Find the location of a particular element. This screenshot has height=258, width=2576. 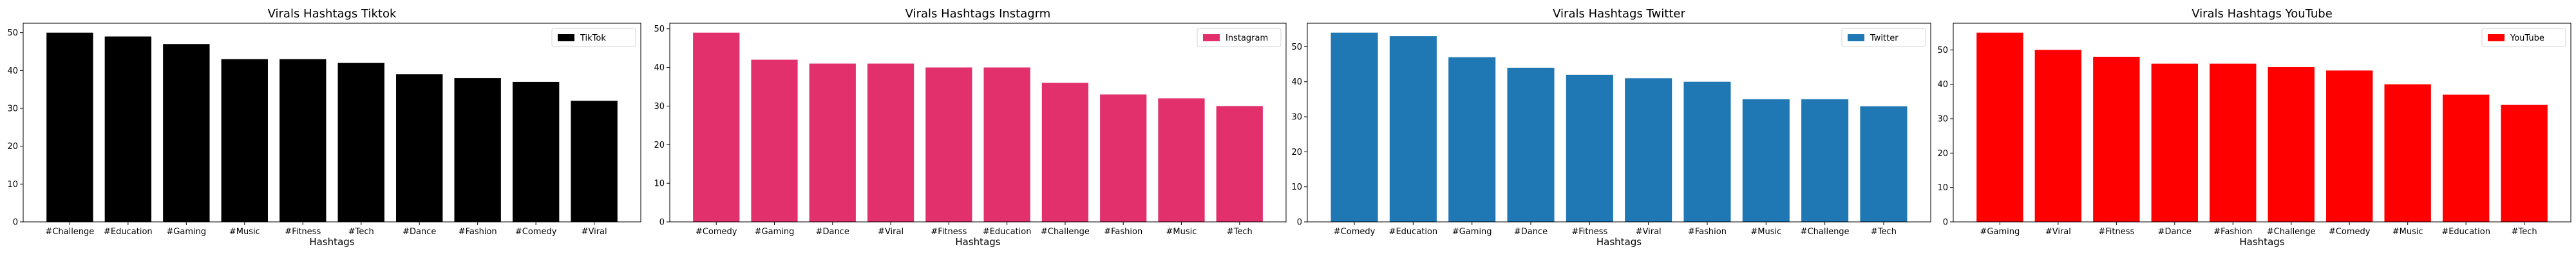

legend: Instagram is located at coordinates (1239, 37).